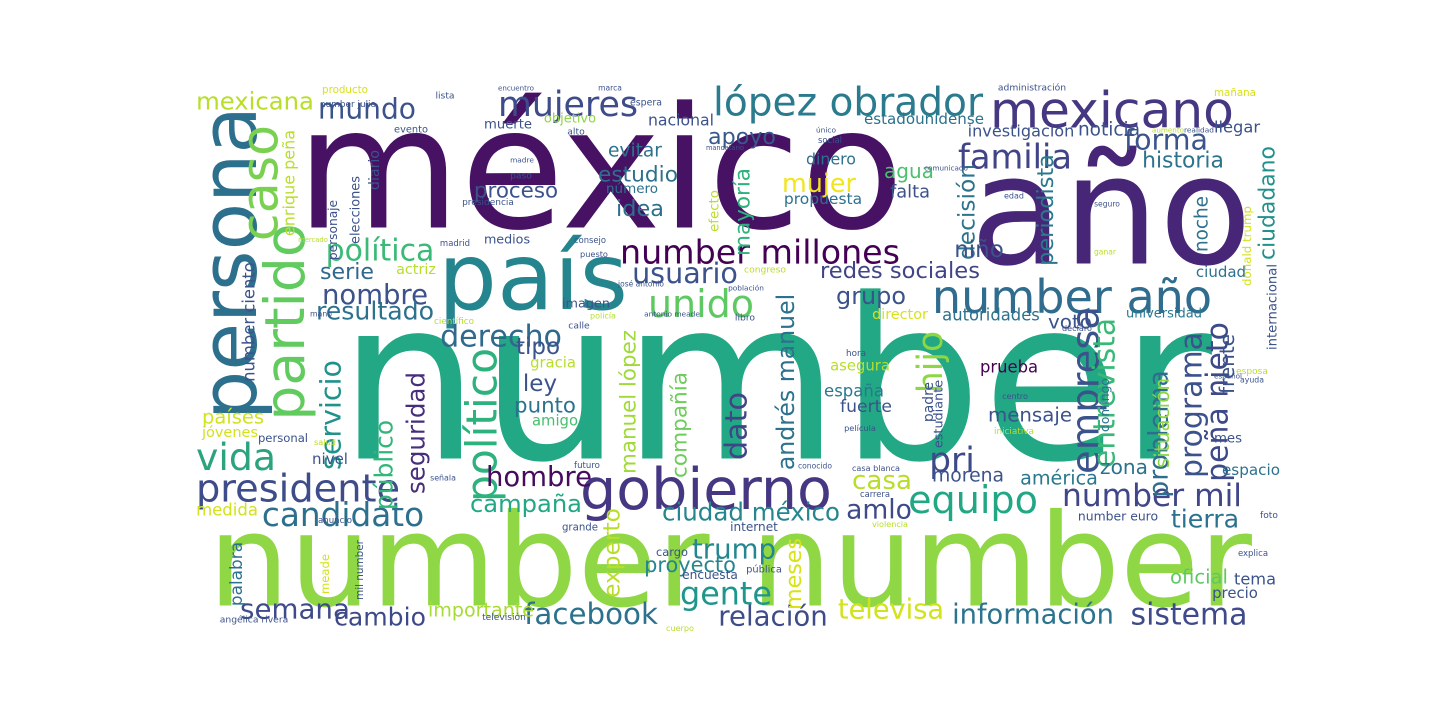 This screenshot has height=720, width=1440. What do you see at coordinates (1251, 470) in the screenshot?
I see `word-espacio: espacio` at bounding box center [1251, 470].